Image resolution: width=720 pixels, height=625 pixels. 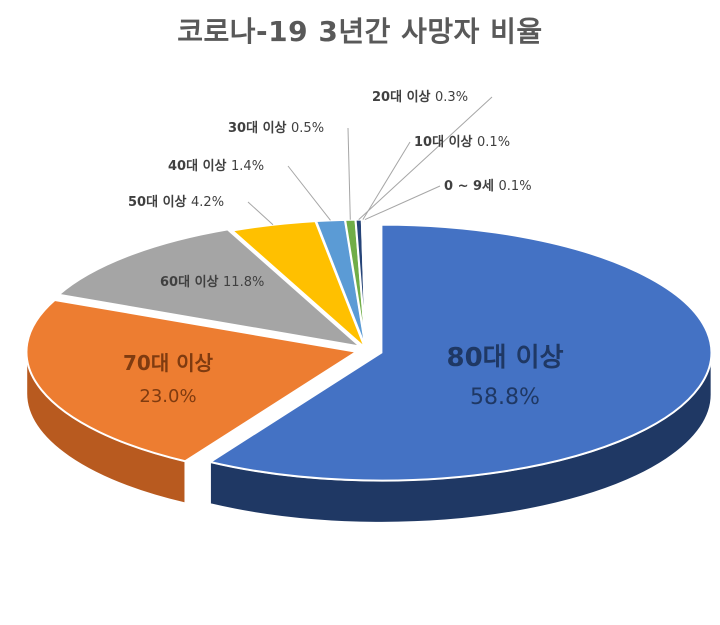 I want to click on slice-label-4: 40대 이상 1.4%, so click(x=216, y=166).